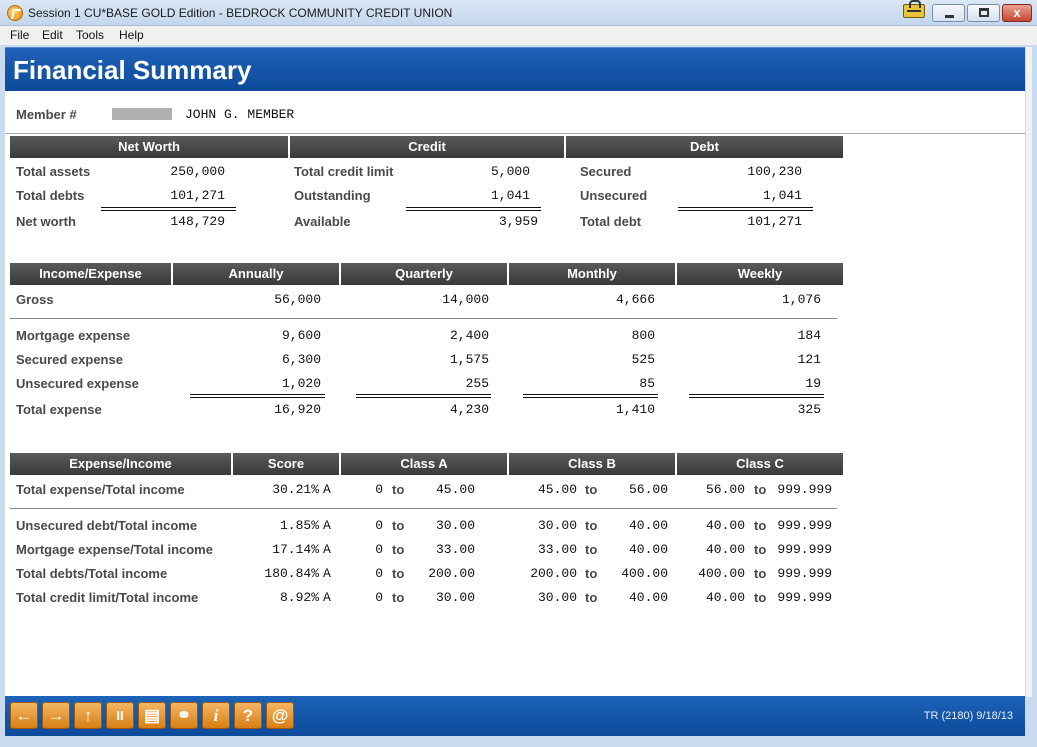  I want to click on mortgage-expense-weekly: 184, so click(809, 335).